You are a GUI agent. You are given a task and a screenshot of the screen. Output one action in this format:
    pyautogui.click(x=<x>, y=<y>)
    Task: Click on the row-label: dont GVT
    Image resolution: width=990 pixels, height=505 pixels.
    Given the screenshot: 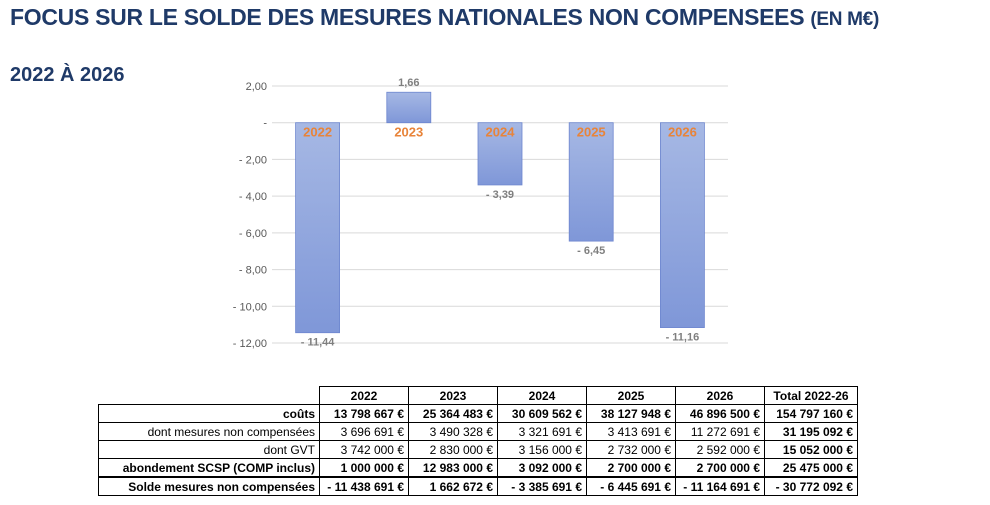 What is the action you would take?
    pyautogui.click(x=209, y=449)
    